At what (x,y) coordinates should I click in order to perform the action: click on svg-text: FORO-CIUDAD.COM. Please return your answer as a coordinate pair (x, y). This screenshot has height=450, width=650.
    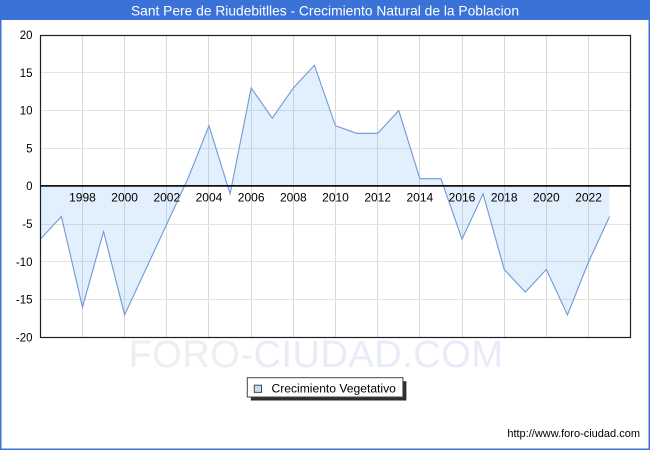
    Looking at the image, I should click on (316, 355).